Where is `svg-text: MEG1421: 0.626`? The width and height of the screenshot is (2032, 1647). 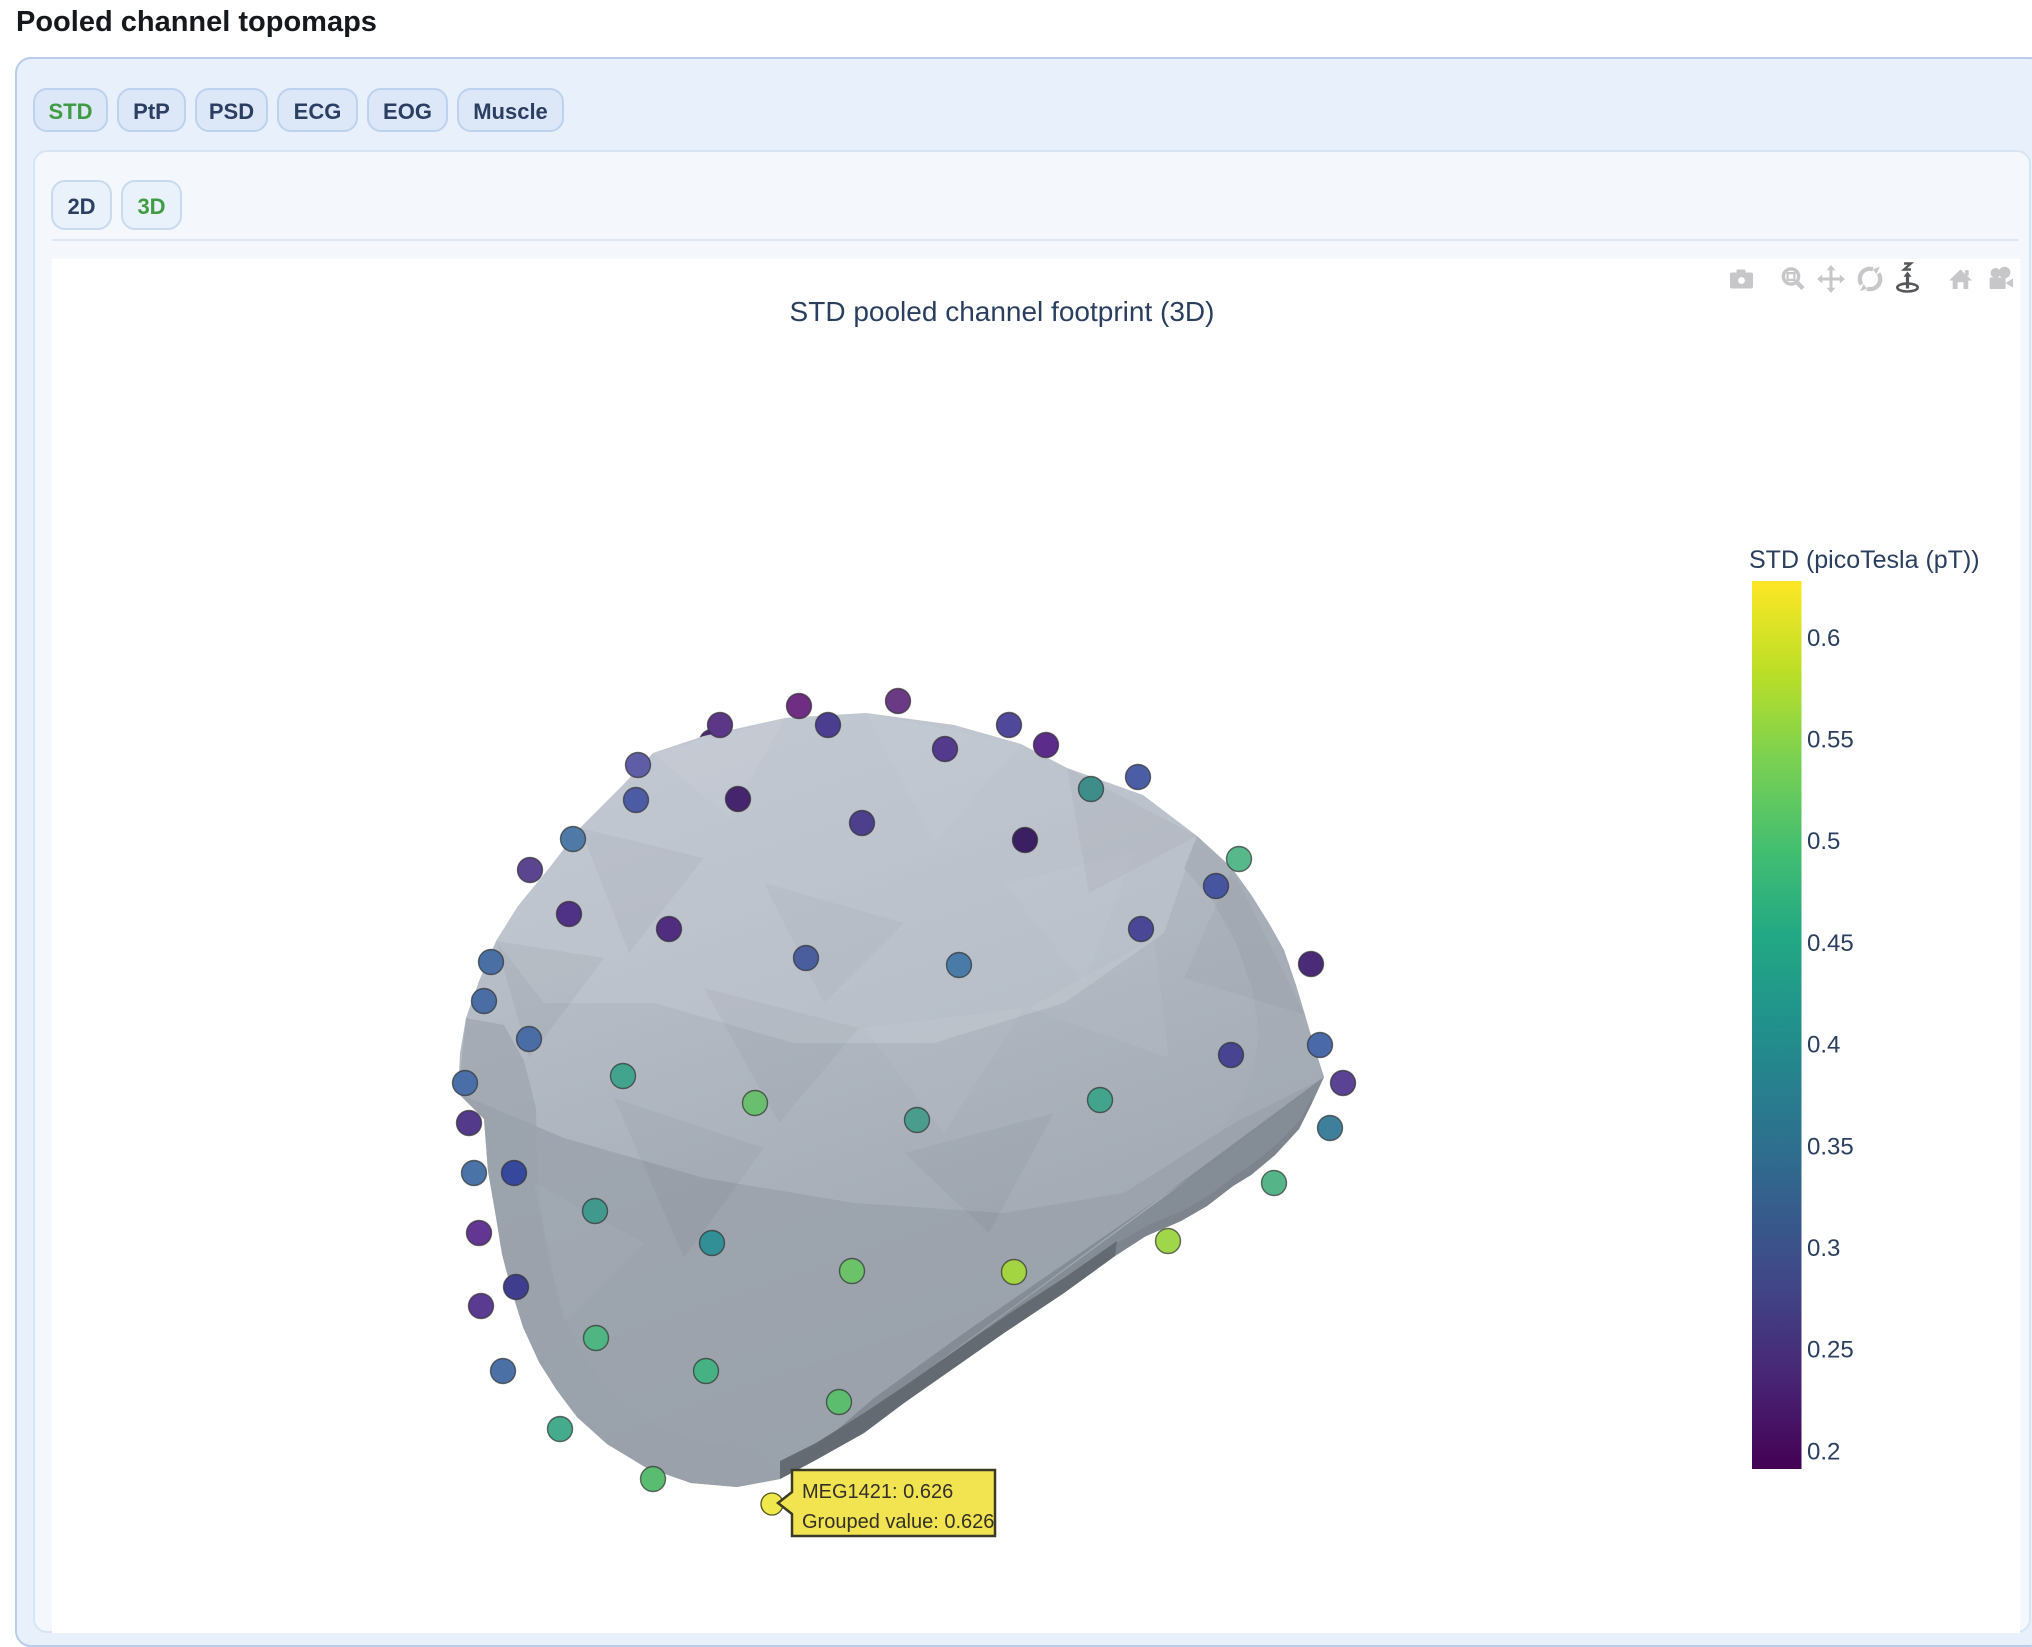 svg-text: MEG1421: 0.626 is located at coordinates (877, 1492).